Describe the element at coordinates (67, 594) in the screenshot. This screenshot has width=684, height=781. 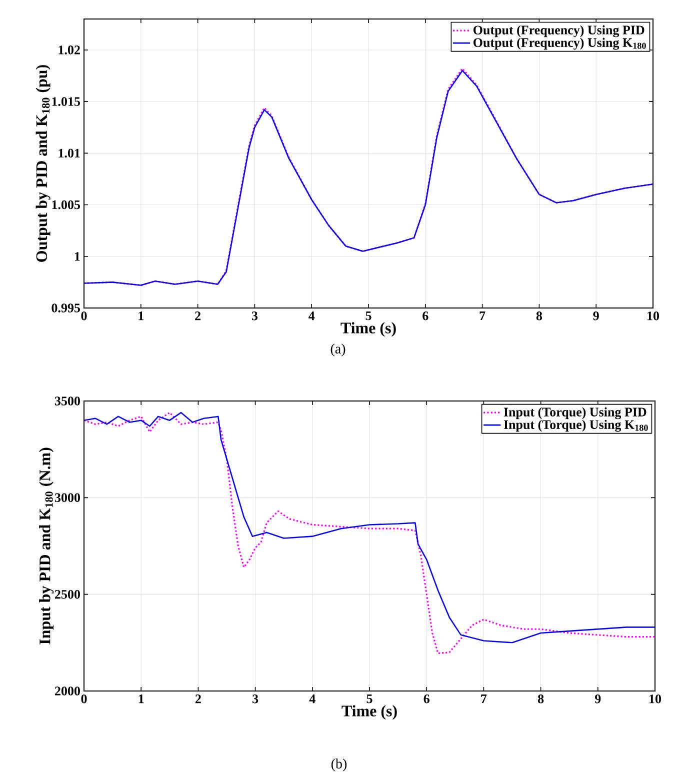
I see `y-tick-label: 2500` at that location.